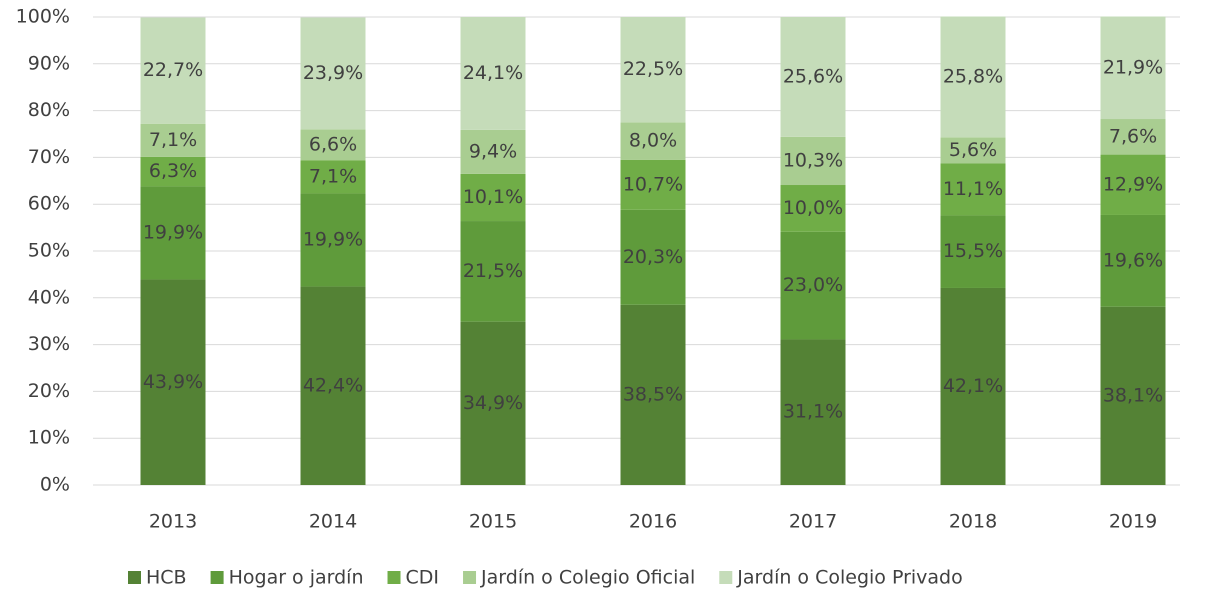 This screenshot has height=593, width=1210. I want to click on y-tick-label: 80%, so click(49, 110).